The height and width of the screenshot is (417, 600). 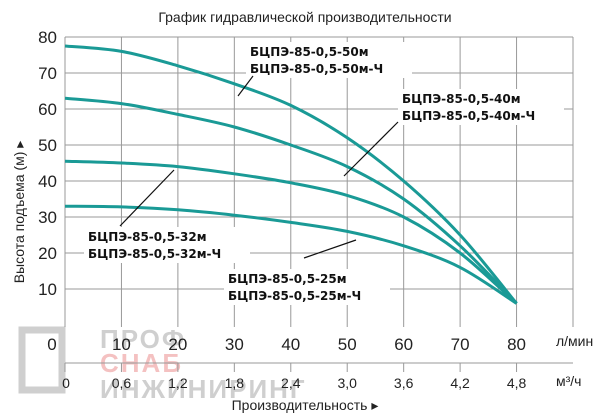 What do you see at coordinates (517, 383) in the screenshot?
I see `x2-tick-label: 4,8` at bounding box center [517, 383].